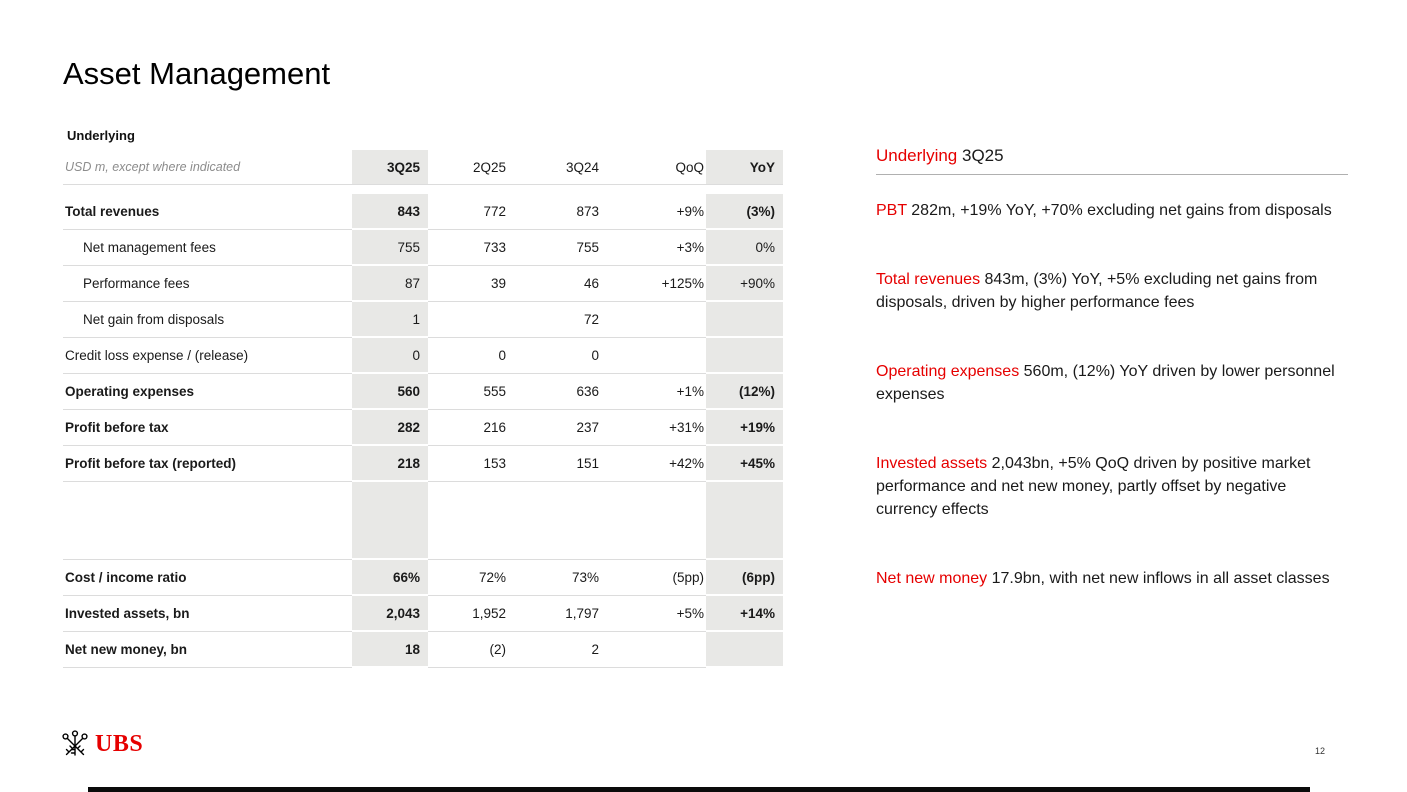 Image resolution: width=1407 pixels, height=792 pixels. What do you see at coordinates (928, 279) in the screenshot?
I see `commentary-lead: Total revenues` at bounding box center [928, 279].